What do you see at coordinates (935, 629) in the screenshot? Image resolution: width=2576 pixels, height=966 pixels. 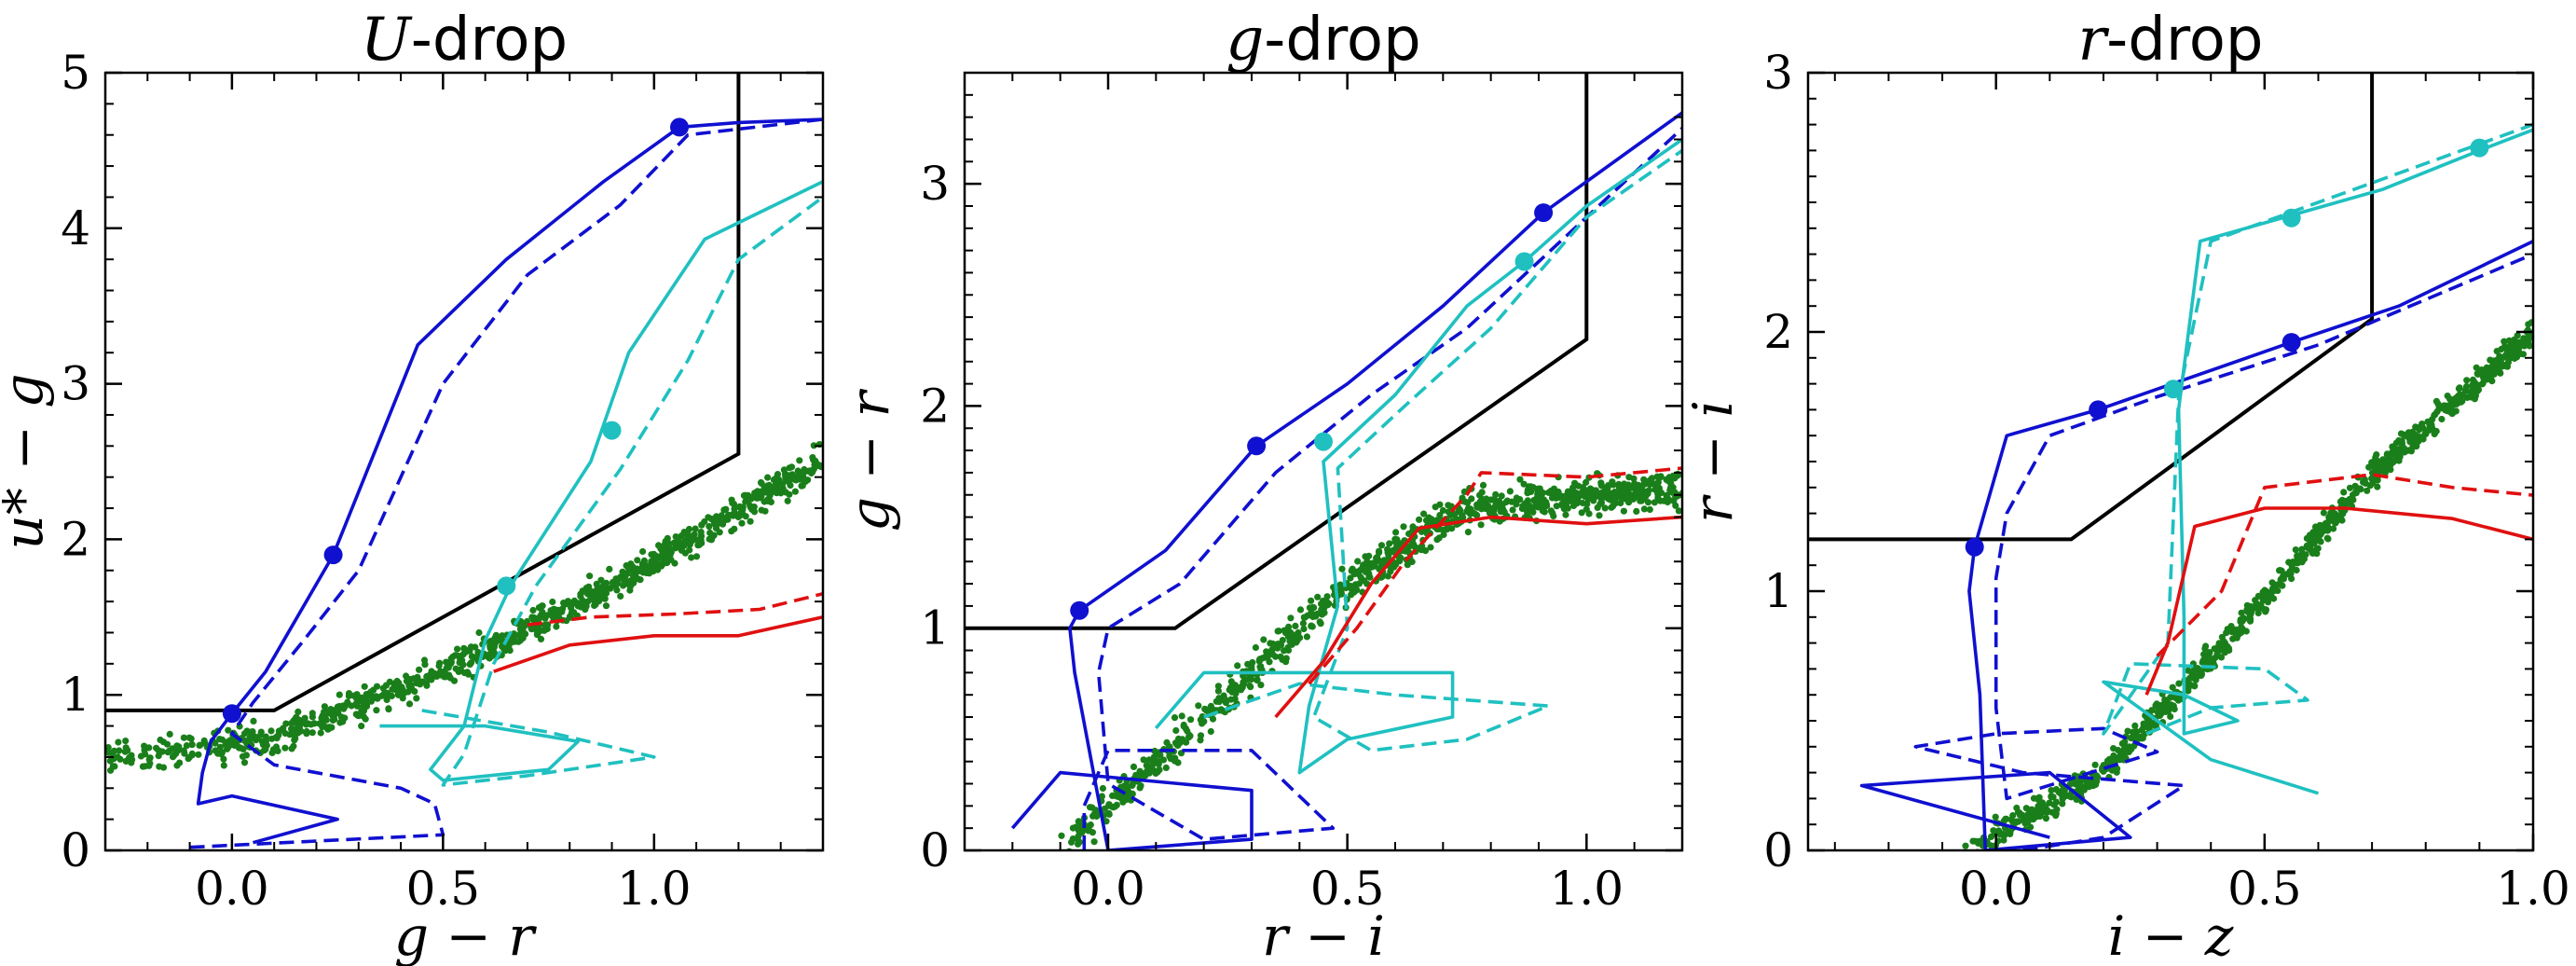 I see `y-tick-label: 1` at bounding box center [935, 629].